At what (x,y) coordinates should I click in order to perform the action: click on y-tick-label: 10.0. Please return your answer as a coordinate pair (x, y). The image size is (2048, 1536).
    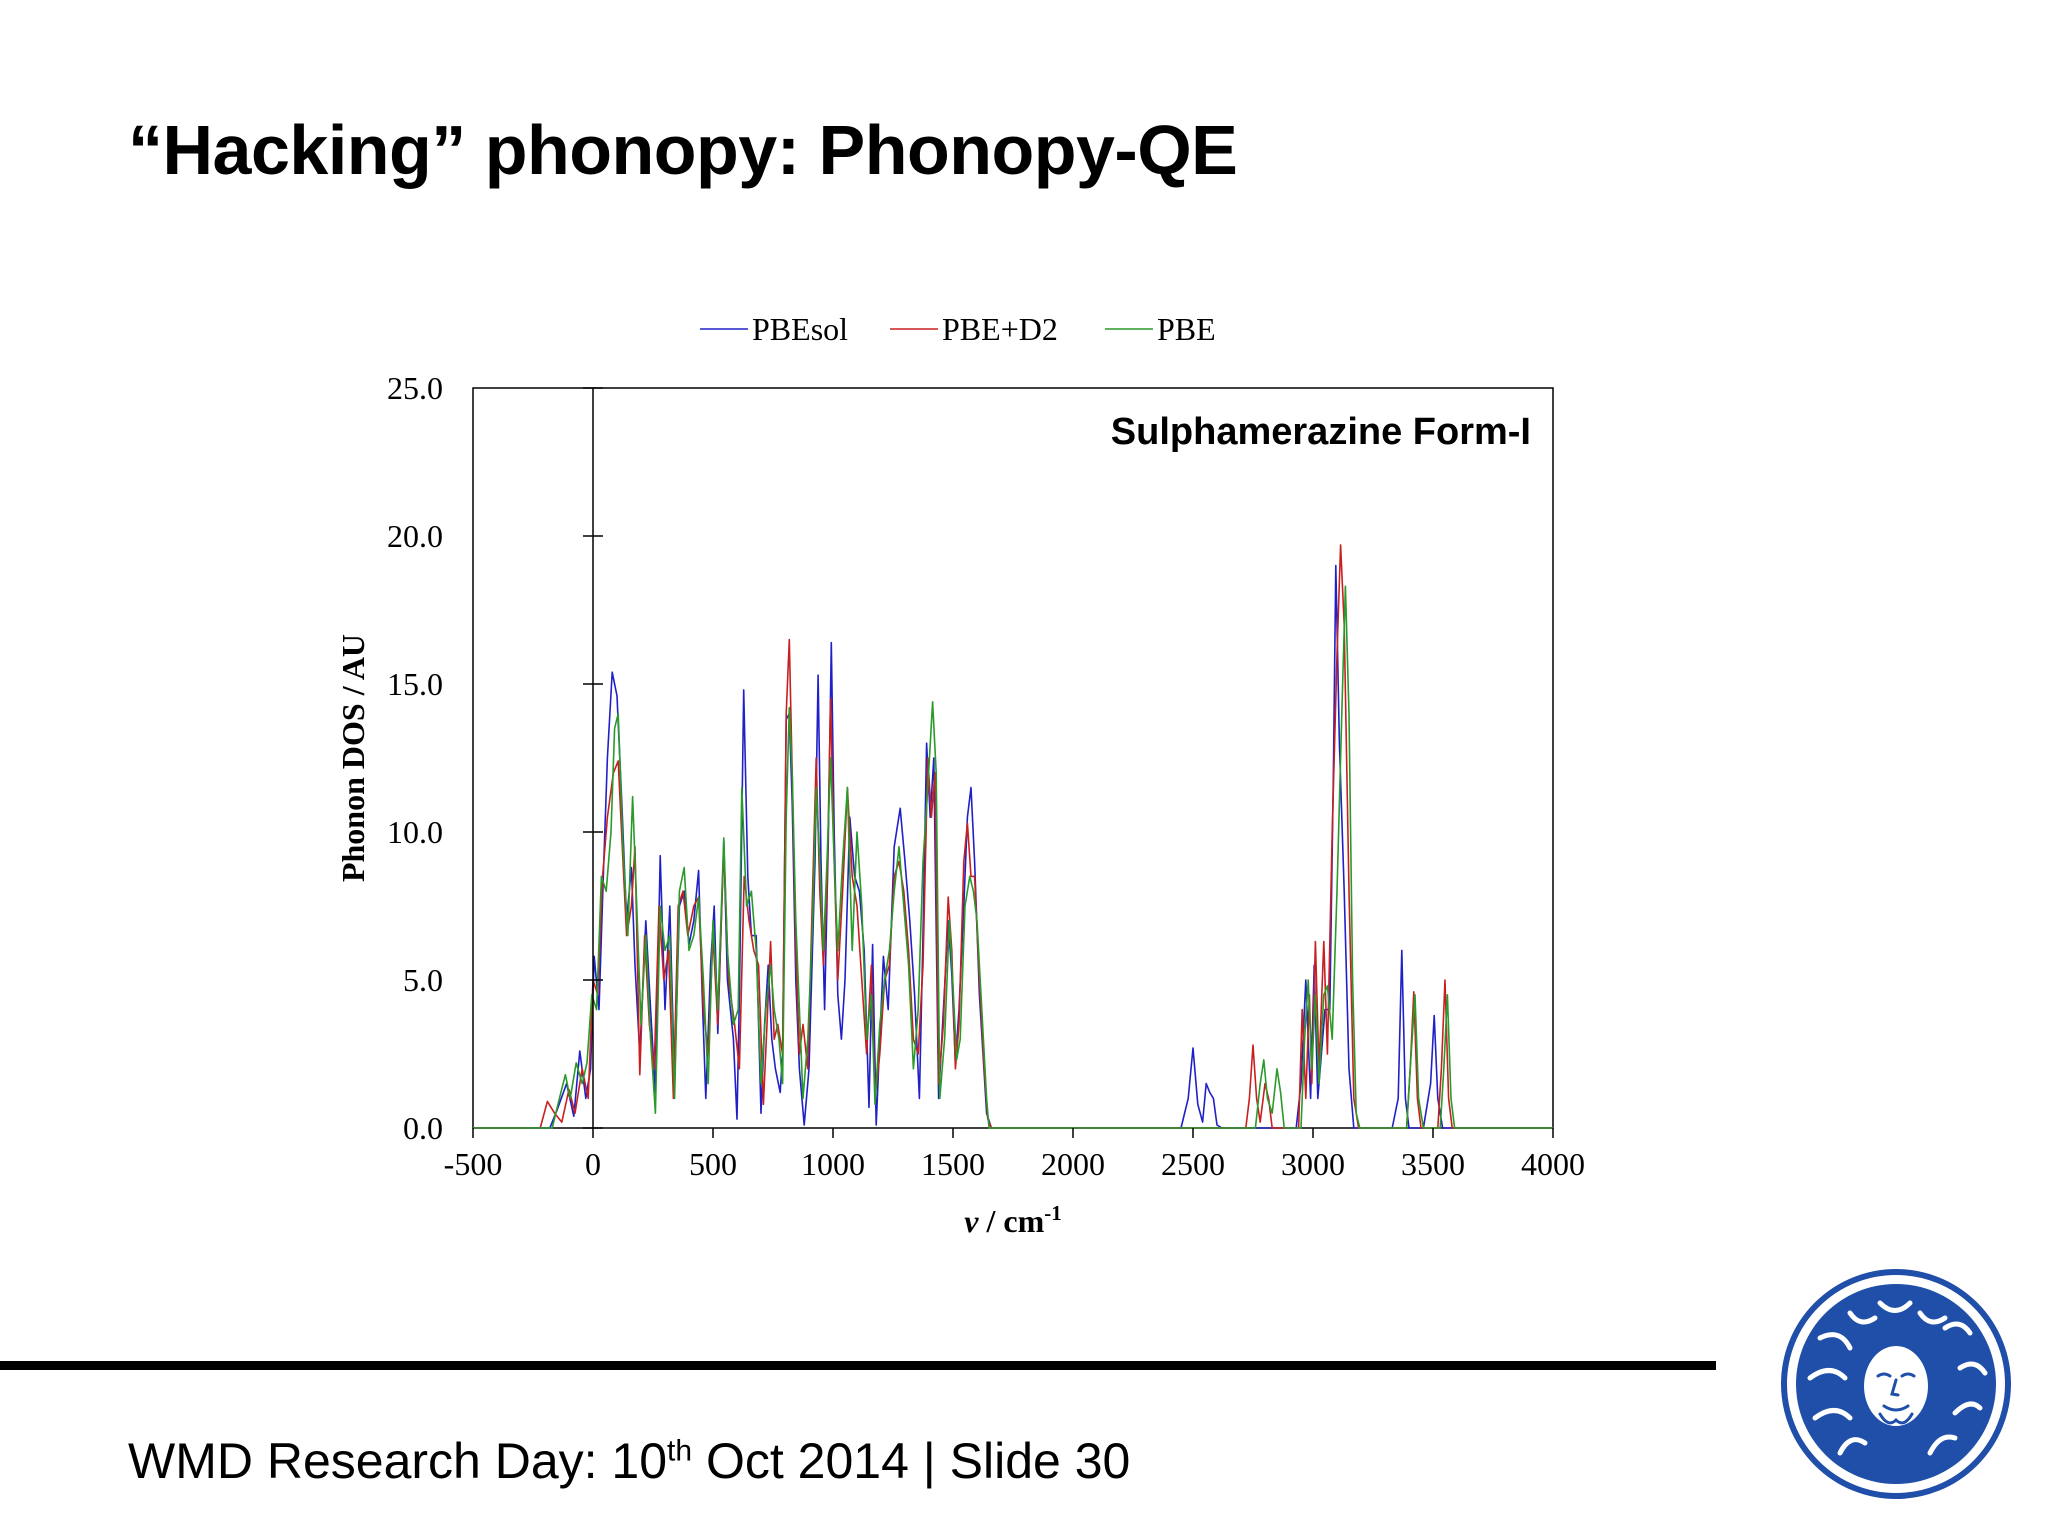
    Looking at the image, I should click on (415, 832).